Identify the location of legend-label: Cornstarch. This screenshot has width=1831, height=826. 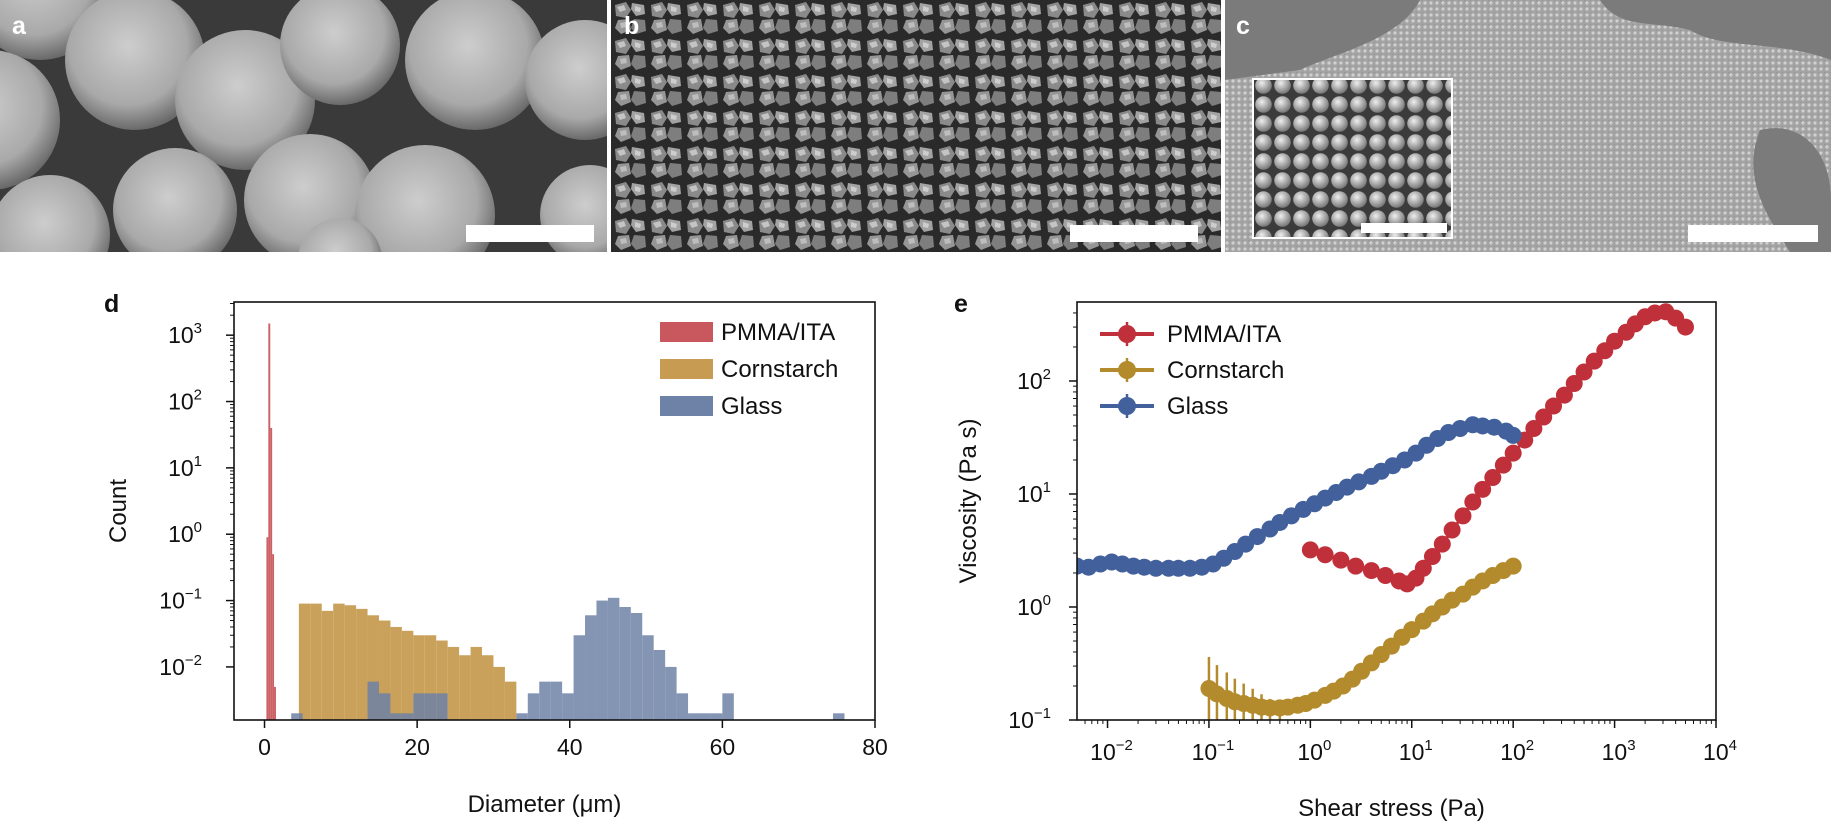
(779, 369).